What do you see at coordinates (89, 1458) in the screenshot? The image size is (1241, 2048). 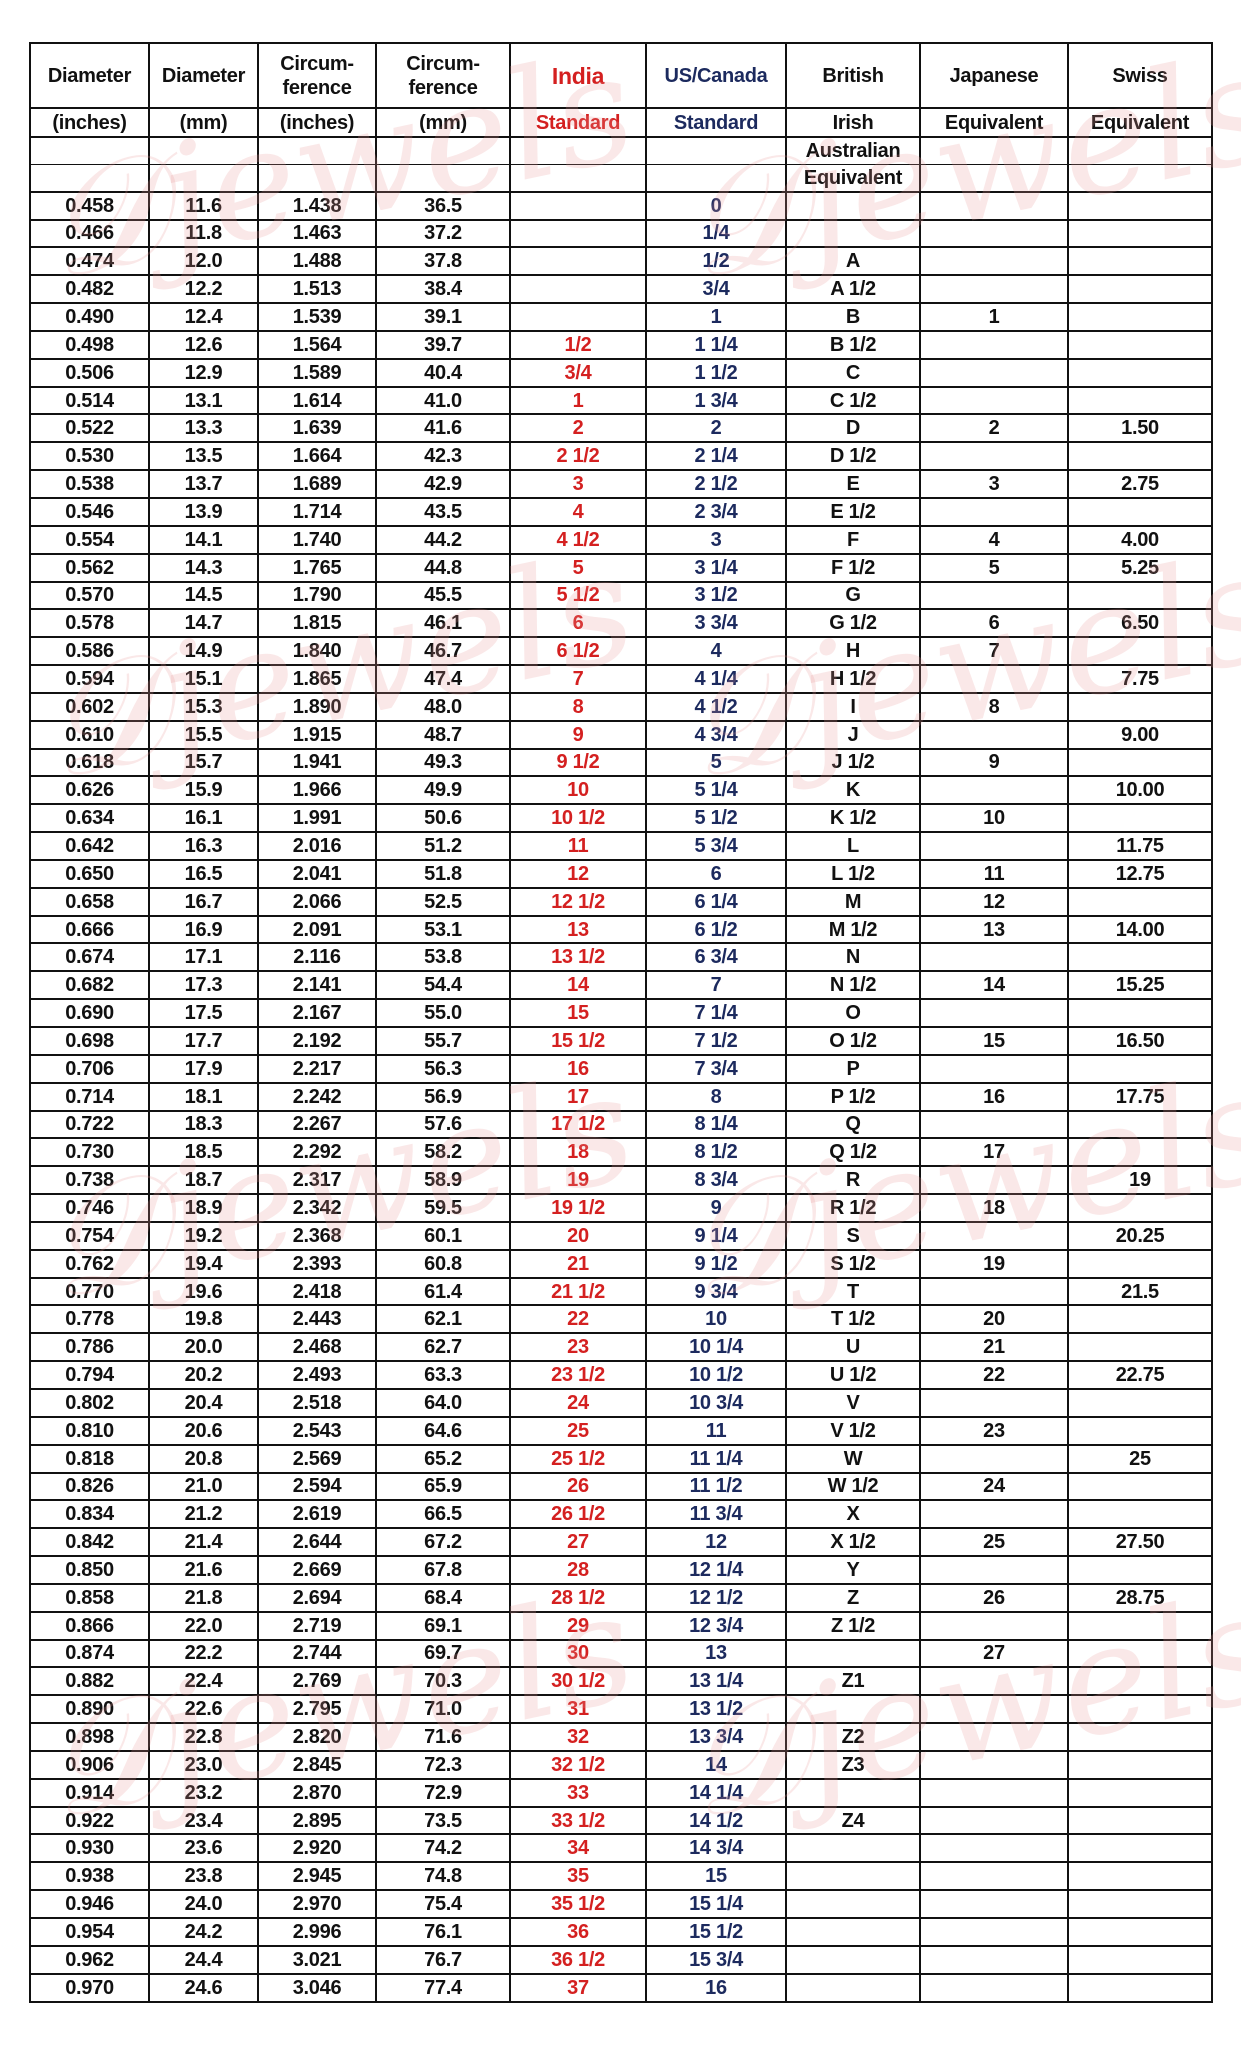 I see `diameter-inches-cell: 0.818` at bounding box center [89, 1458].